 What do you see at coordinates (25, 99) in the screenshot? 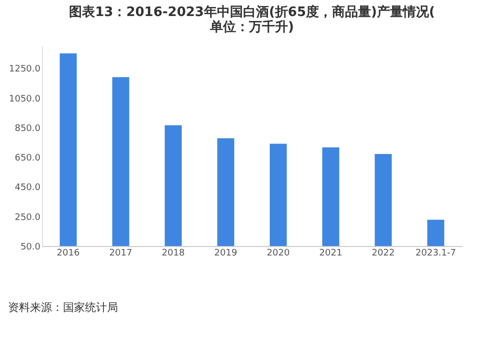
I see `y-tick-label: 1050.0` at bounding box center [25, 99].